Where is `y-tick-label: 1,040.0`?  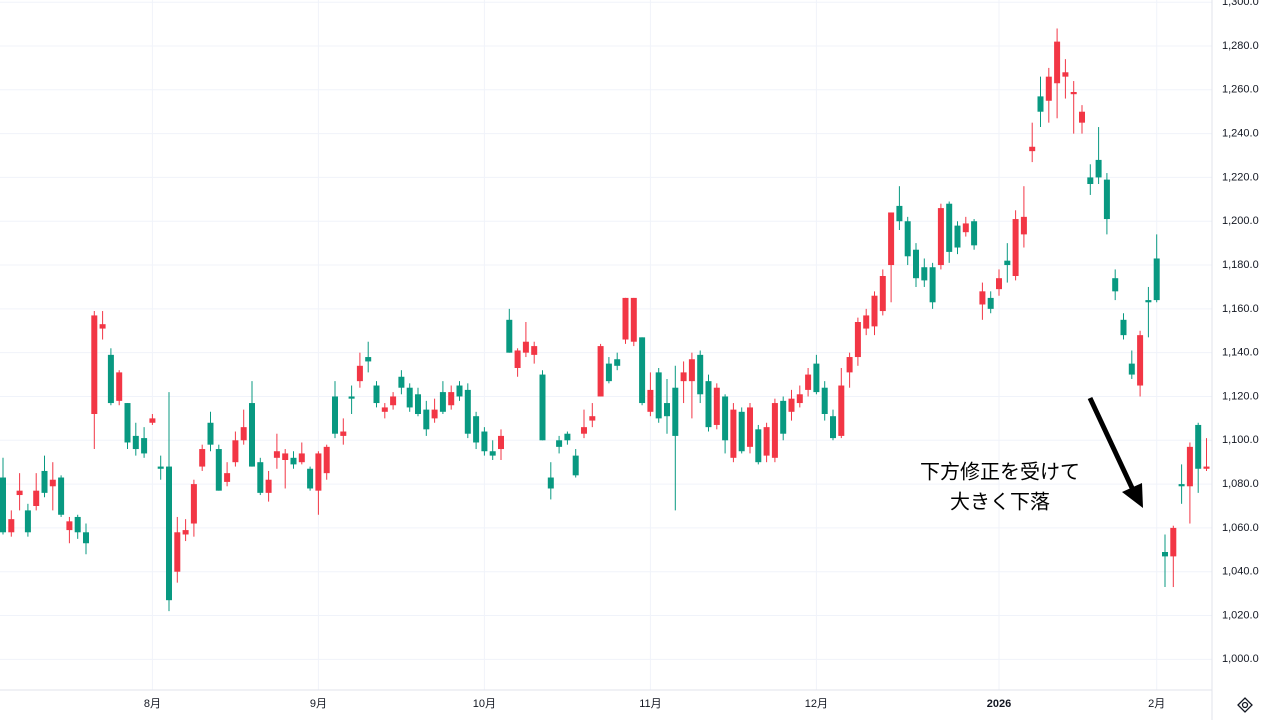
y-tick-label: 1,040.0 is located at coordinates (1240, 572).